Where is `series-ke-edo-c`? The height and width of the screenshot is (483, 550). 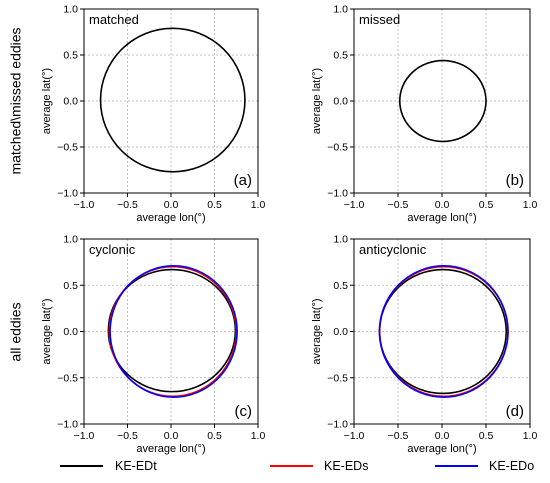
series-ke-edo-c is located at coordinates (173, 331).